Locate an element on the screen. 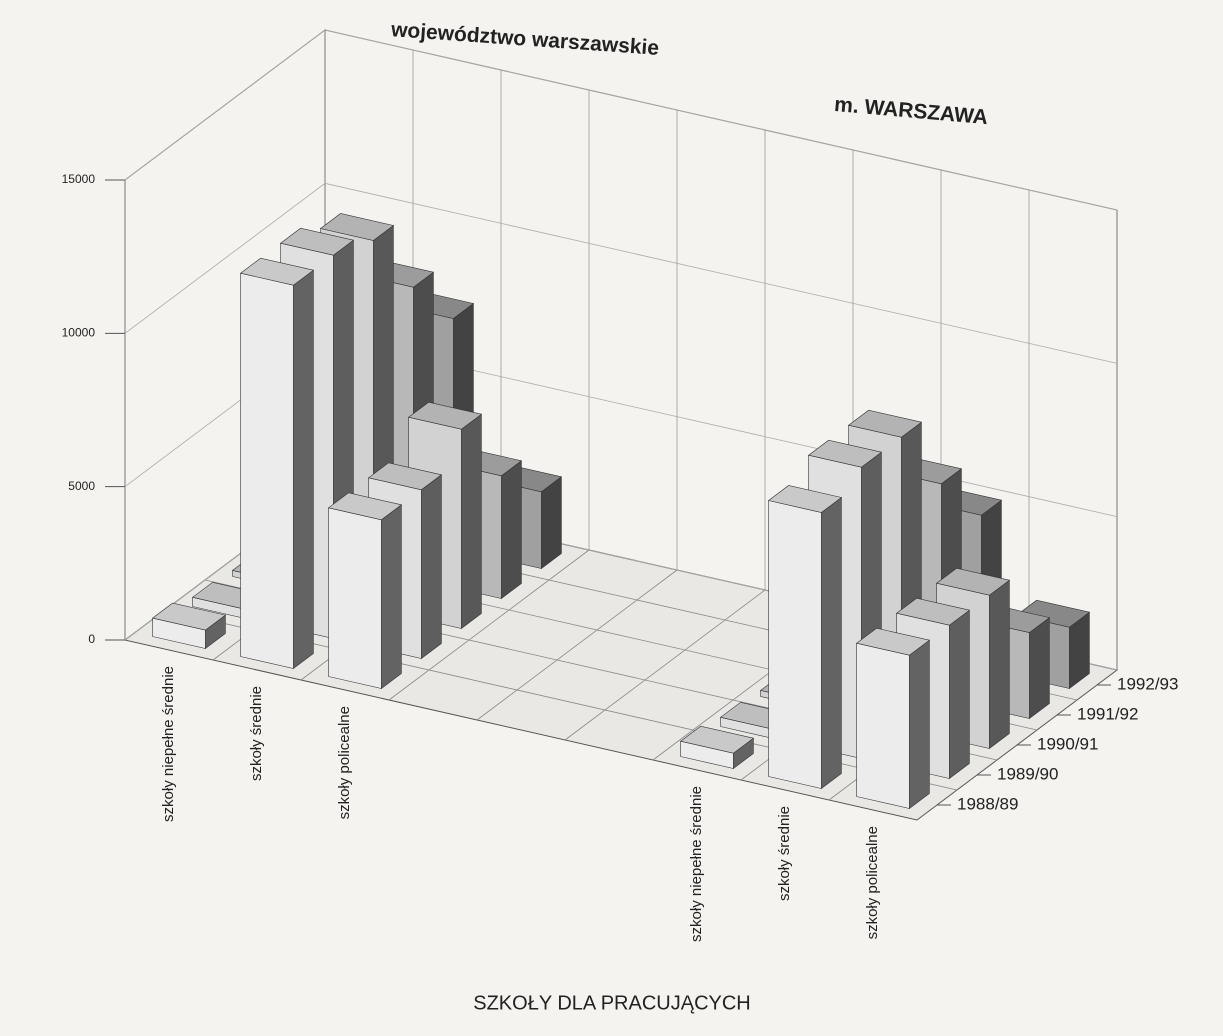 The width and height of the screenshot is (1223, 1036). series-label: 1991/92 is located at coordinates (1107, 713).